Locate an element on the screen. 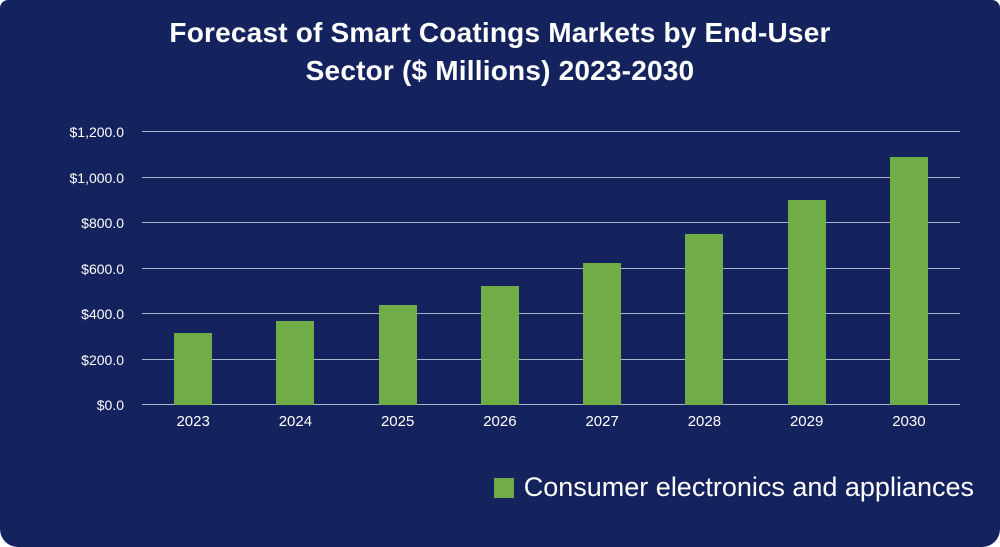  bar-slot-2027 is located at coordinates (602, 268).